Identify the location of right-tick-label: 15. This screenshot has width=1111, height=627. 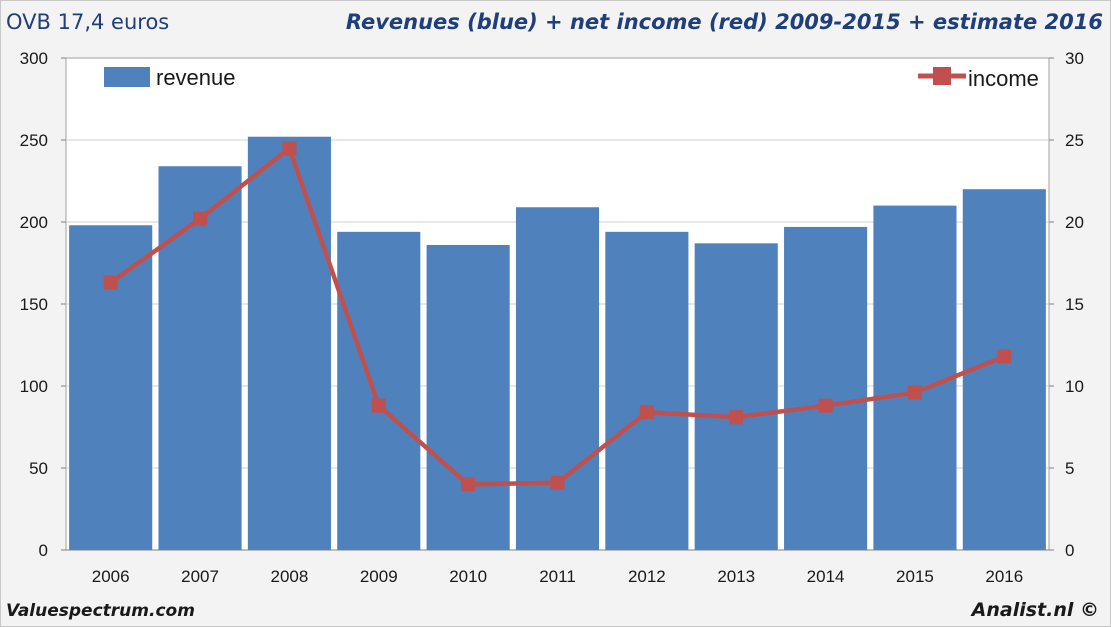
(1074, 304).